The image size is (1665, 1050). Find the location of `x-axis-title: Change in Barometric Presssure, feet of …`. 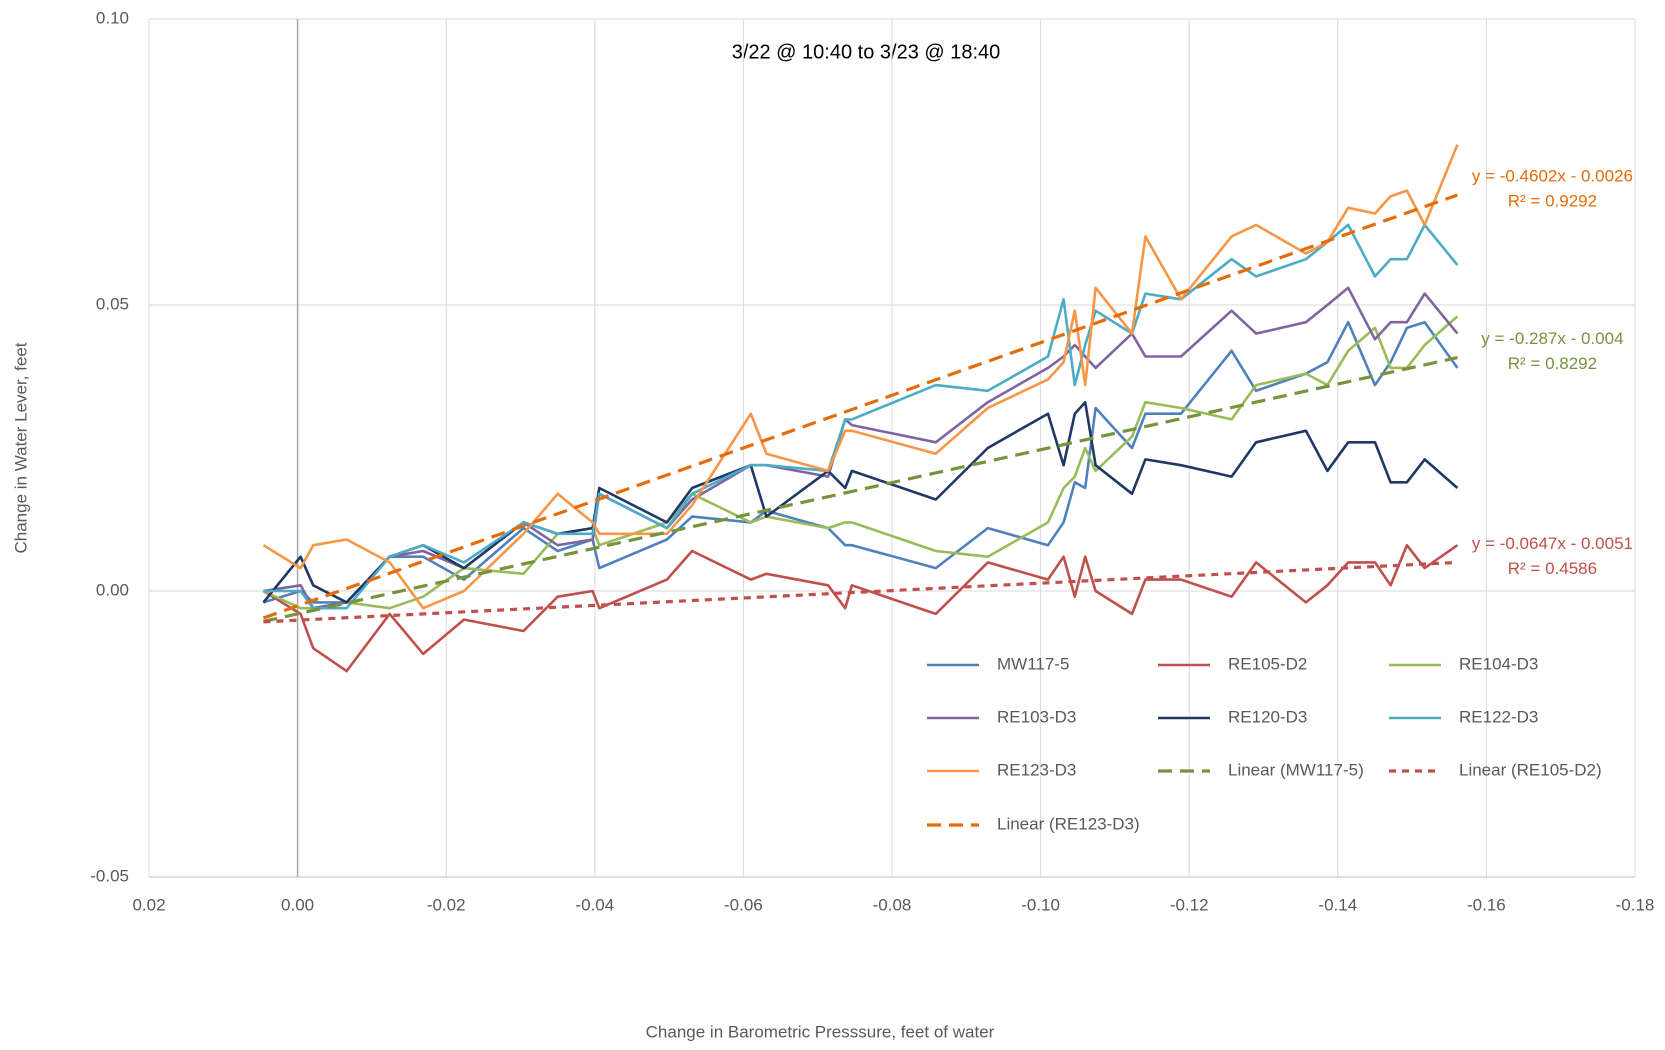

x-axis-title: Change in Barometric Presssure, feet of … is located at coordinates (820, 1031).